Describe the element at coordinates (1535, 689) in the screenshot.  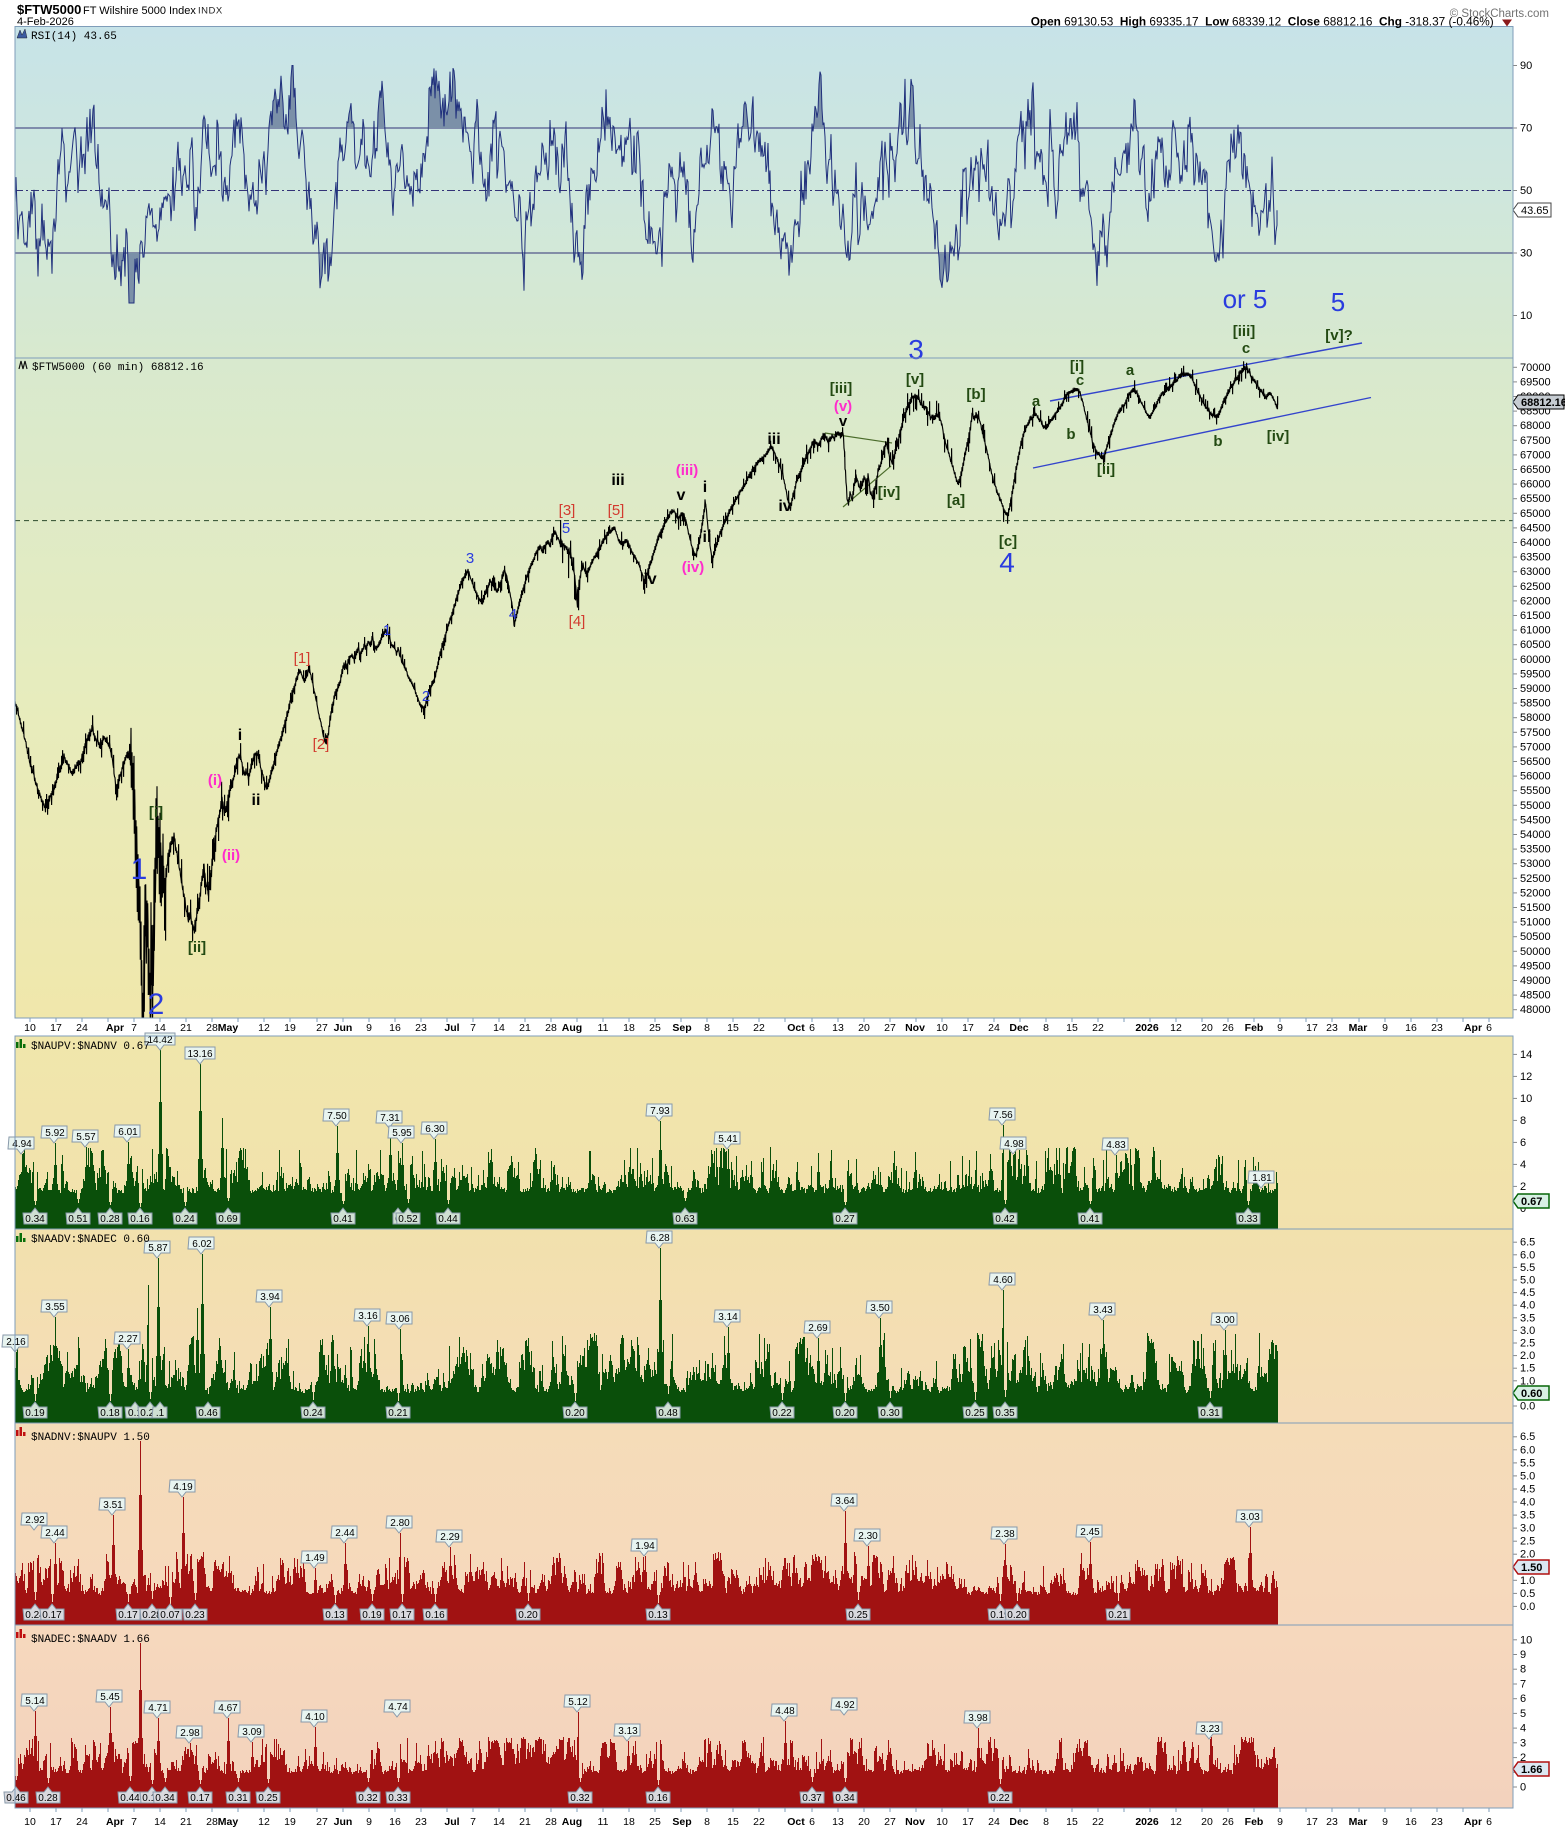
I see `svg-text: 59000` at that location.